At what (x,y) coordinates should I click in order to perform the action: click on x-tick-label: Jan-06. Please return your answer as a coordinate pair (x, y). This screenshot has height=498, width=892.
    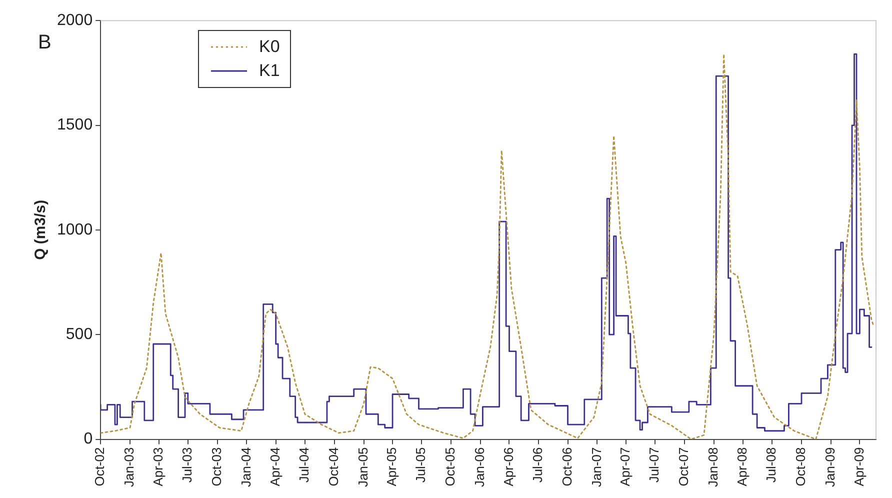
    Looking at the image, I should click on (480, 467).